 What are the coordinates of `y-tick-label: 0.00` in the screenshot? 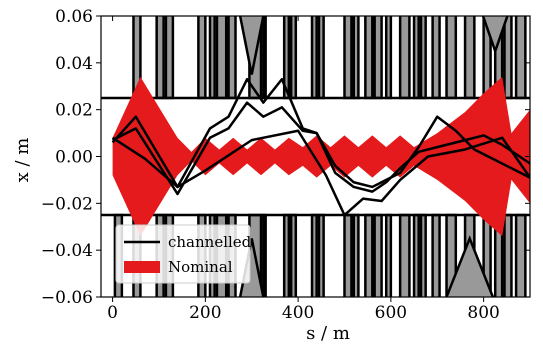 It's located at (74, 158).